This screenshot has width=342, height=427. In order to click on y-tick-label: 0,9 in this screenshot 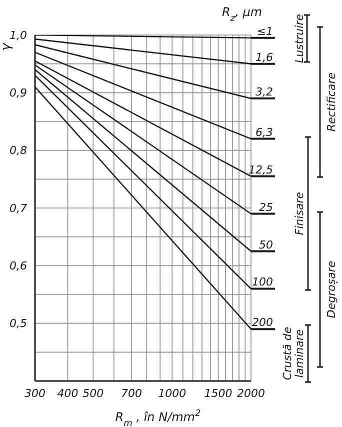, I will do `click(18, 93)`.